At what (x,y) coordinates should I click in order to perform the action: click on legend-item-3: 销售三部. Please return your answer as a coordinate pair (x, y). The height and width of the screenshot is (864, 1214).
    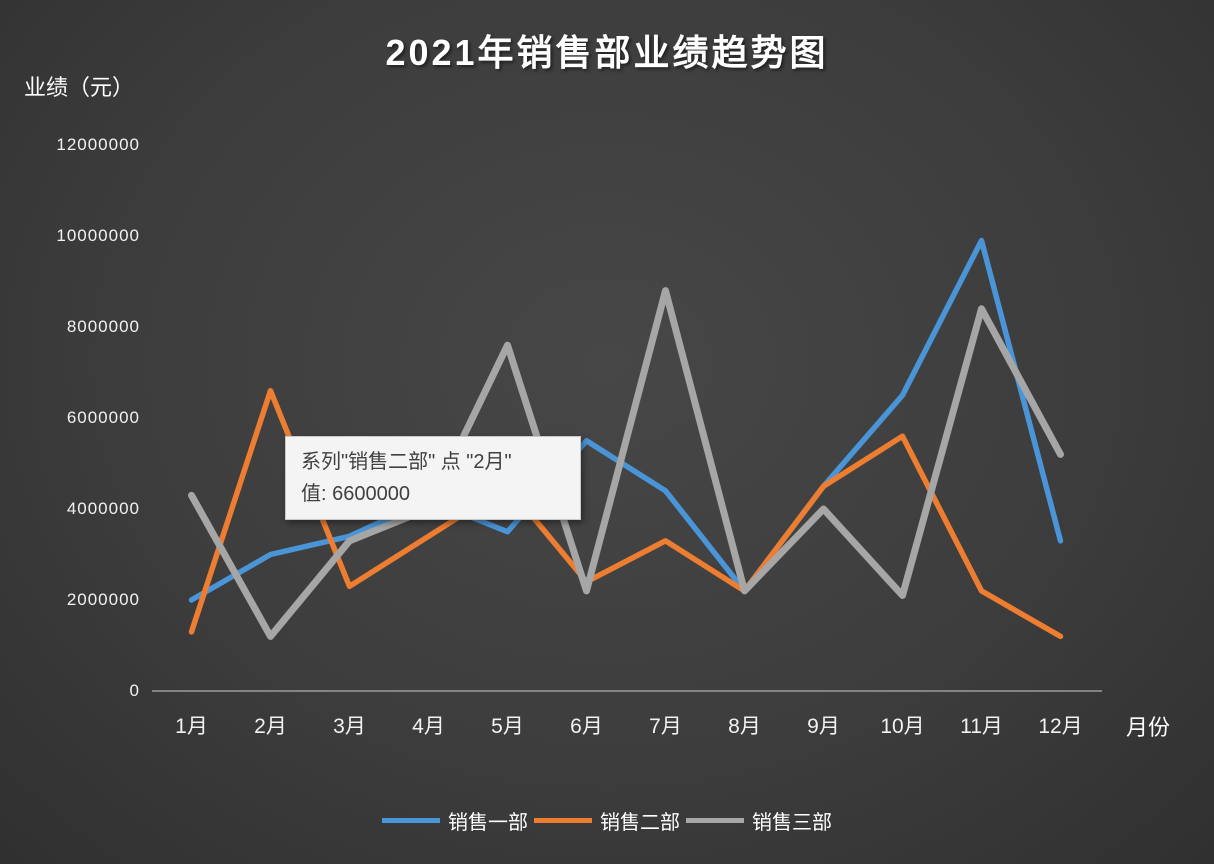
    Looking at the image, I should click on (759, 820).